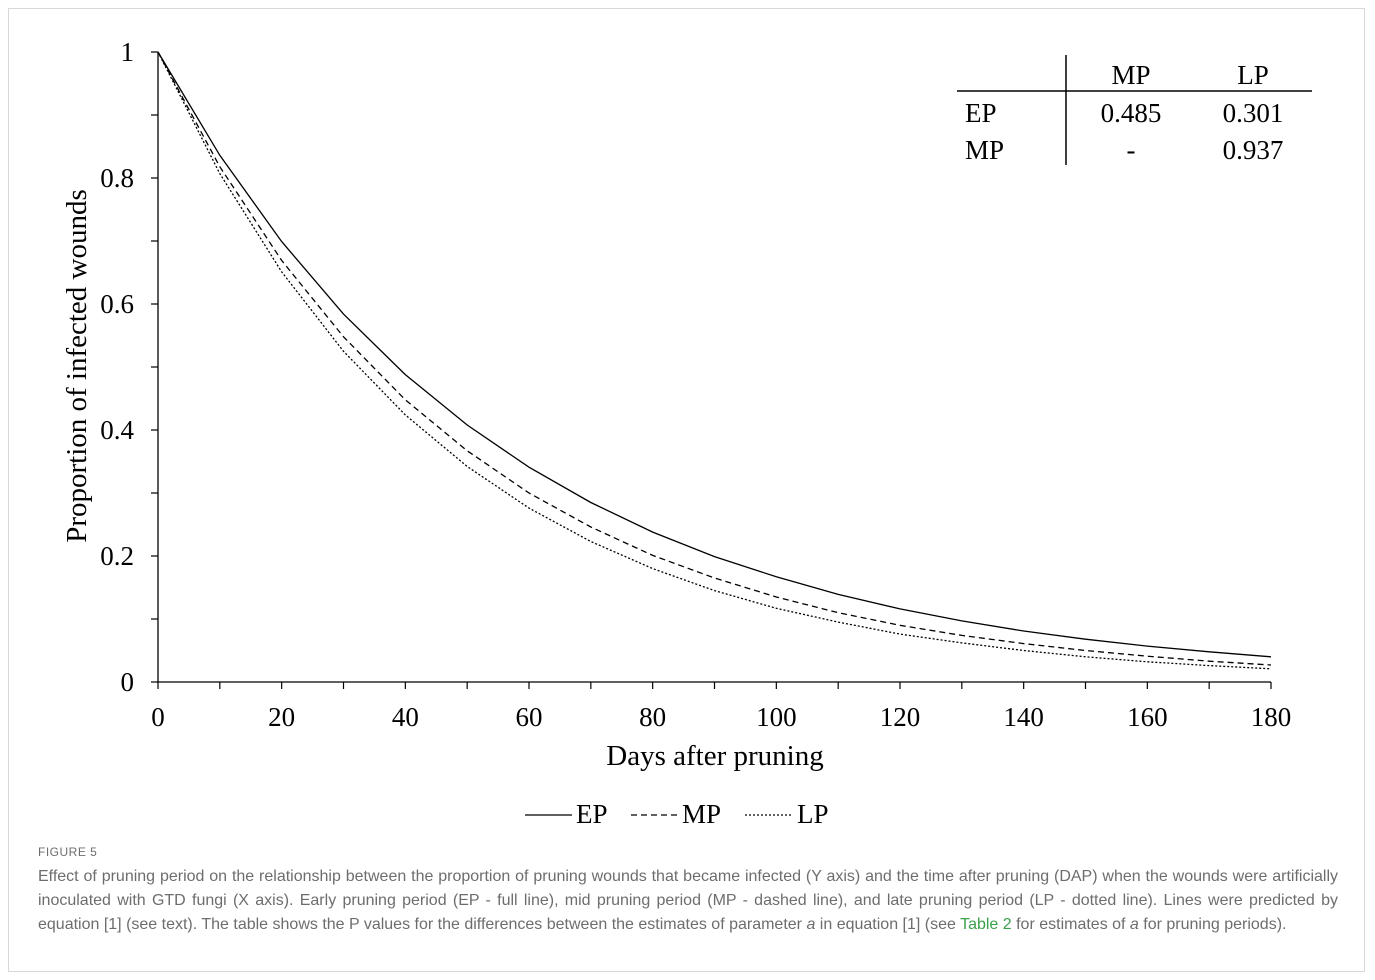 This screenshot has width=1375, height=980. Describe the element at coordinates (1130, 75) in the screenshot. I see `inset-col-header: MP` at that location.